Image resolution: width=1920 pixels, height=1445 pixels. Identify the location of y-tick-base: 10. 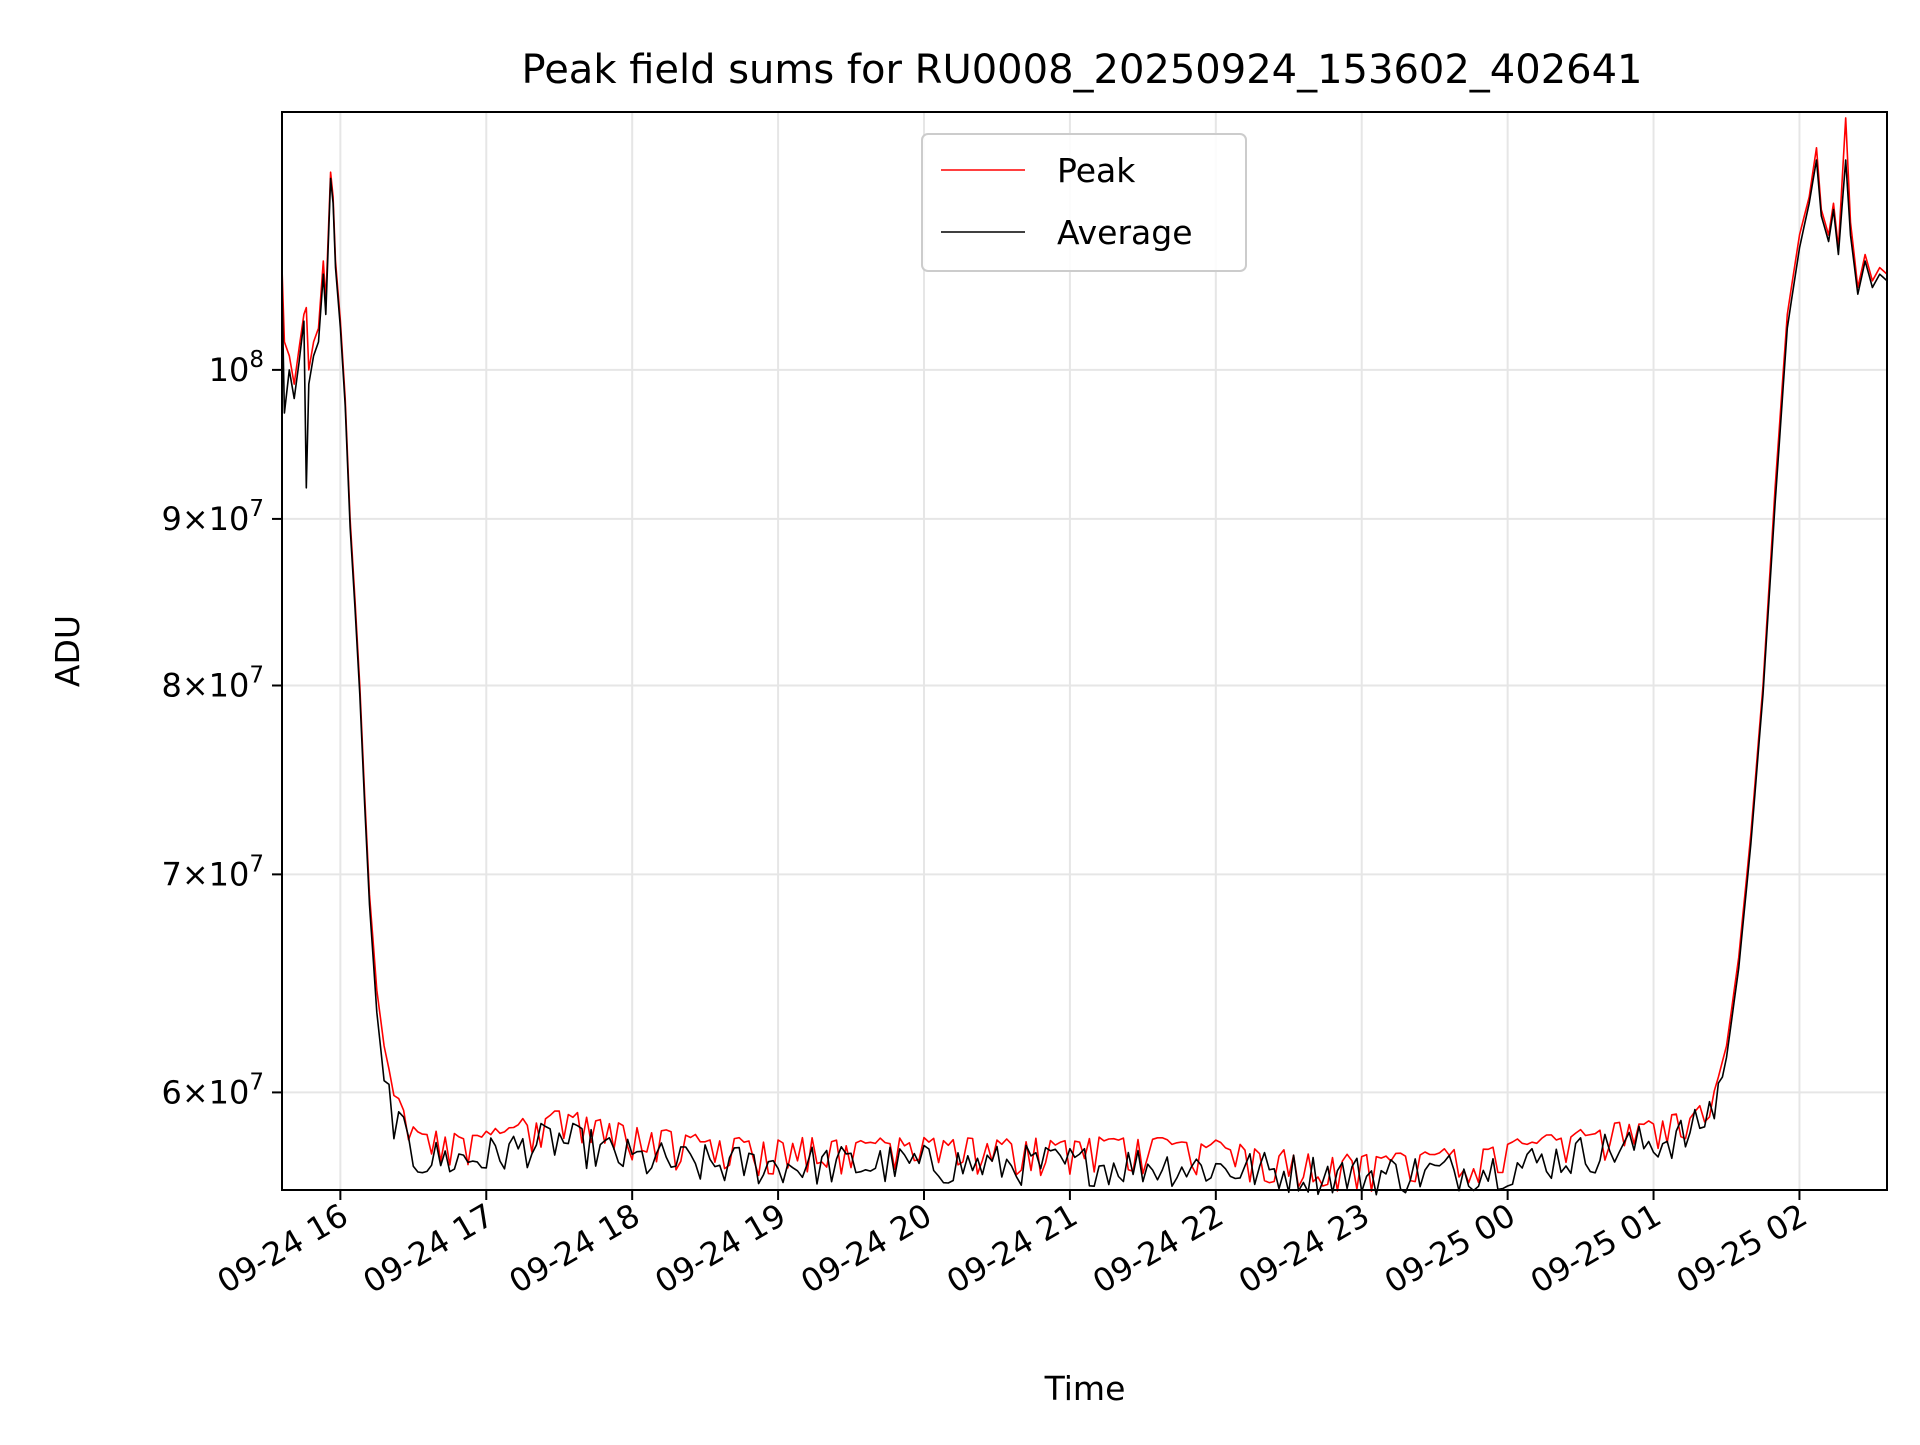
(229, 370).